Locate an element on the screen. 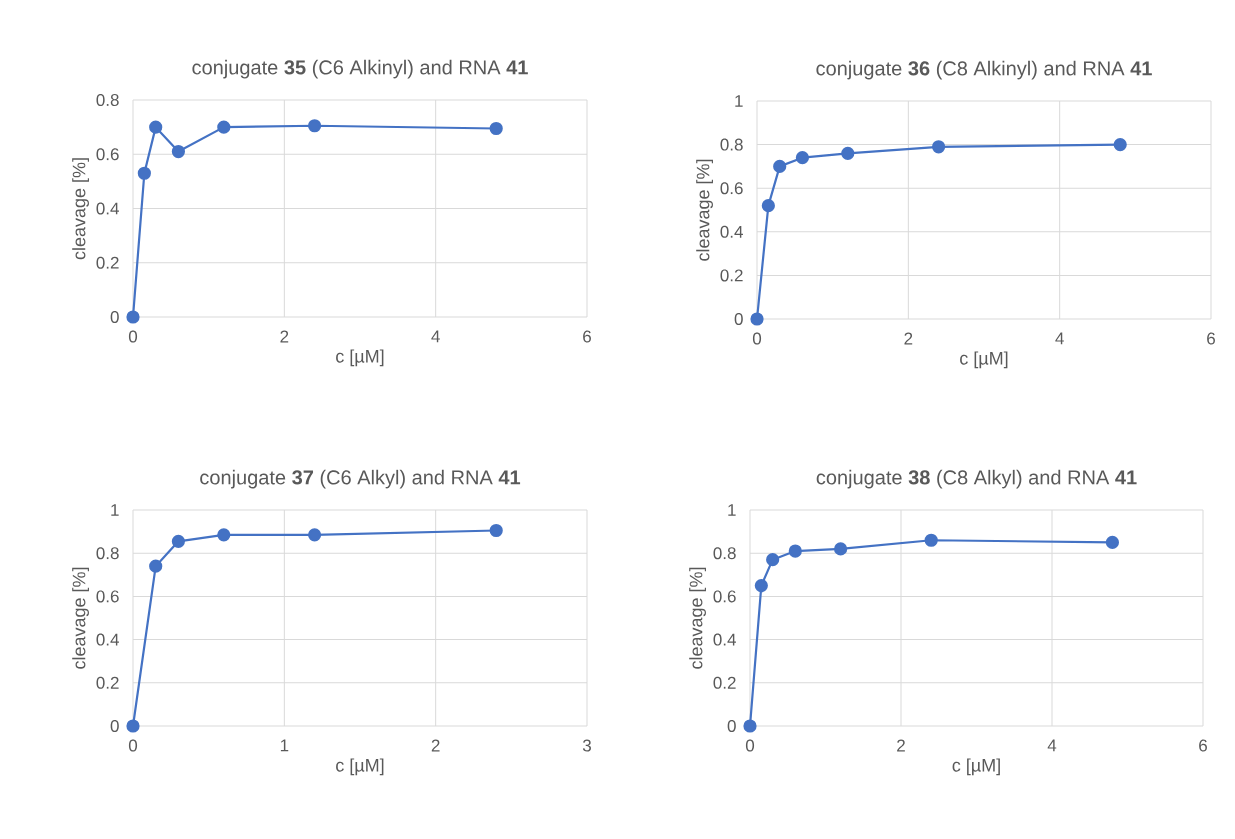  chart-title: conjugate 38 (C8 Alkyl) and RNA 41 is located at coordinates (976, 479).